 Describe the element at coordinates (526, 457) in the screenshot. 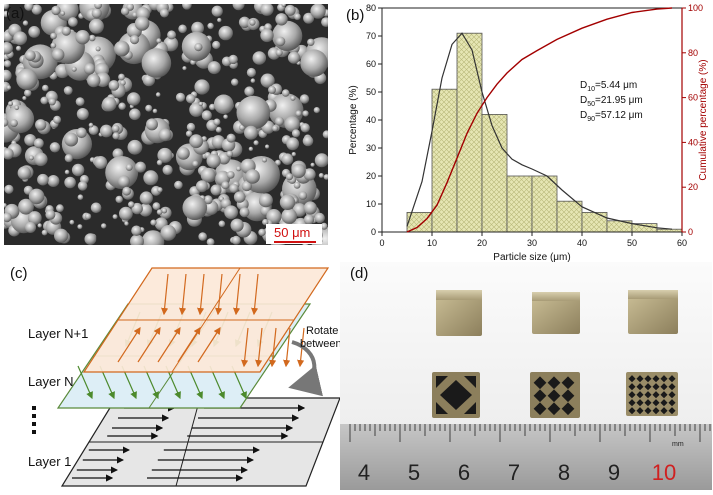

I see `ruler: 4 5 6 7 8 9 10 mm` at that location.